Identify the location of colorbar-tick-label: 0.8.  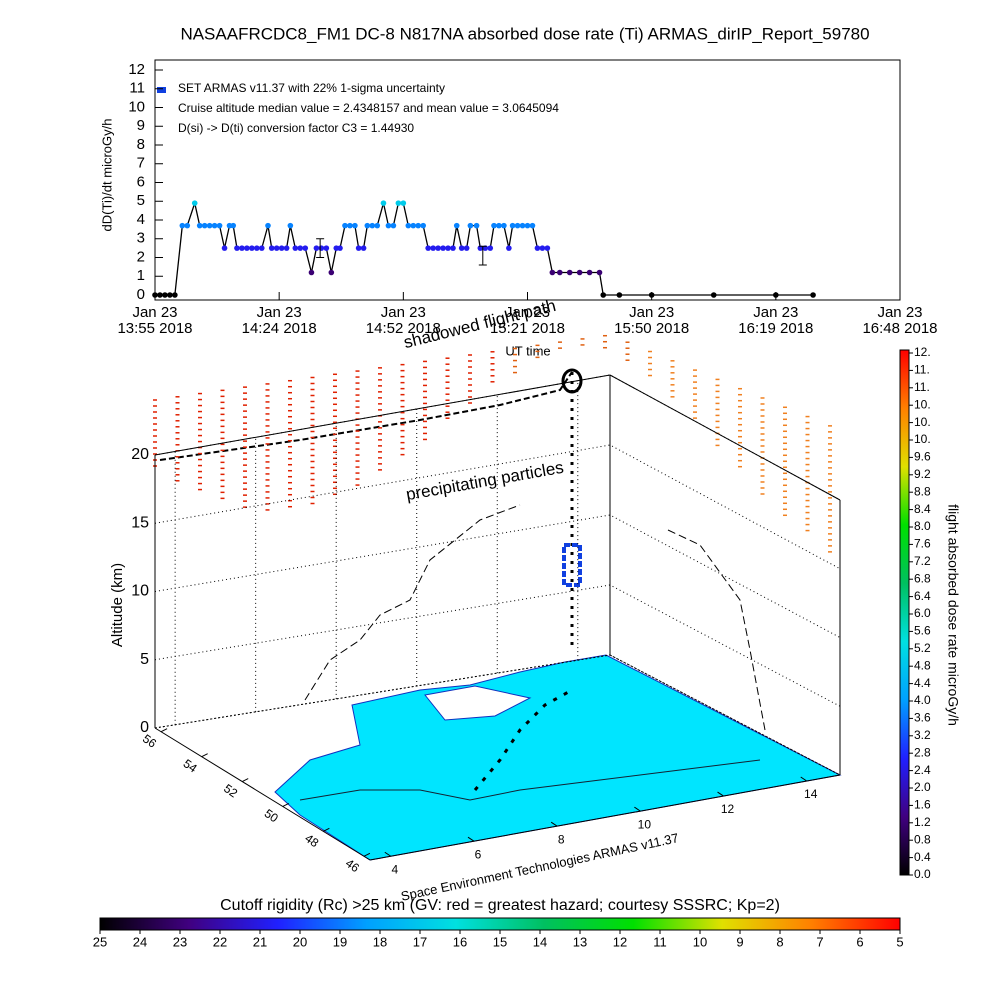
(922, 839).